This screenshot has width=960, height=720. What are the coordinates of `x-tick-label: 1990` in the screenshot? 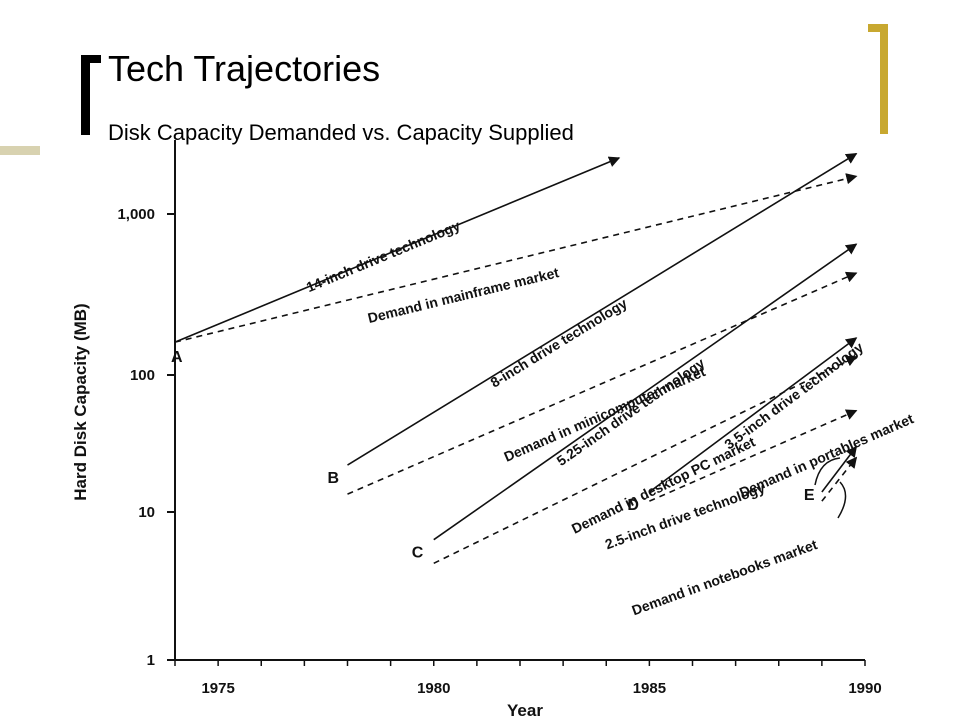 It's located at (864, 688).